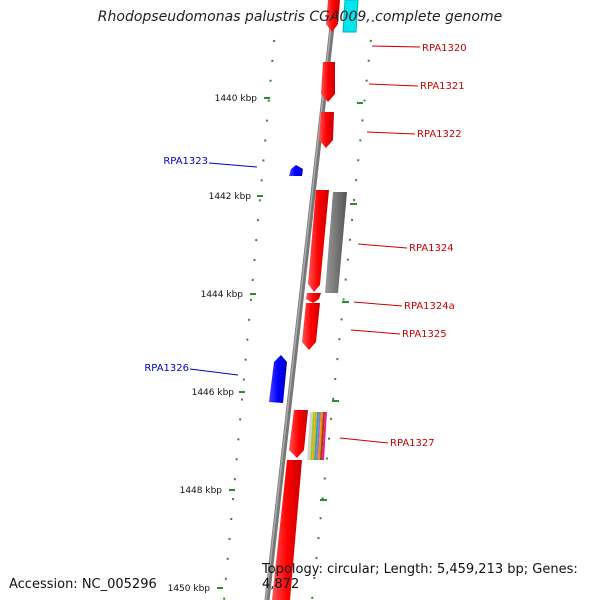 The width and height of the screenshot is (600, 600). What do you see at coordinates (317, 436) in the screenshot?
I see `multicolor-feature` at bounding box center [317, 436].